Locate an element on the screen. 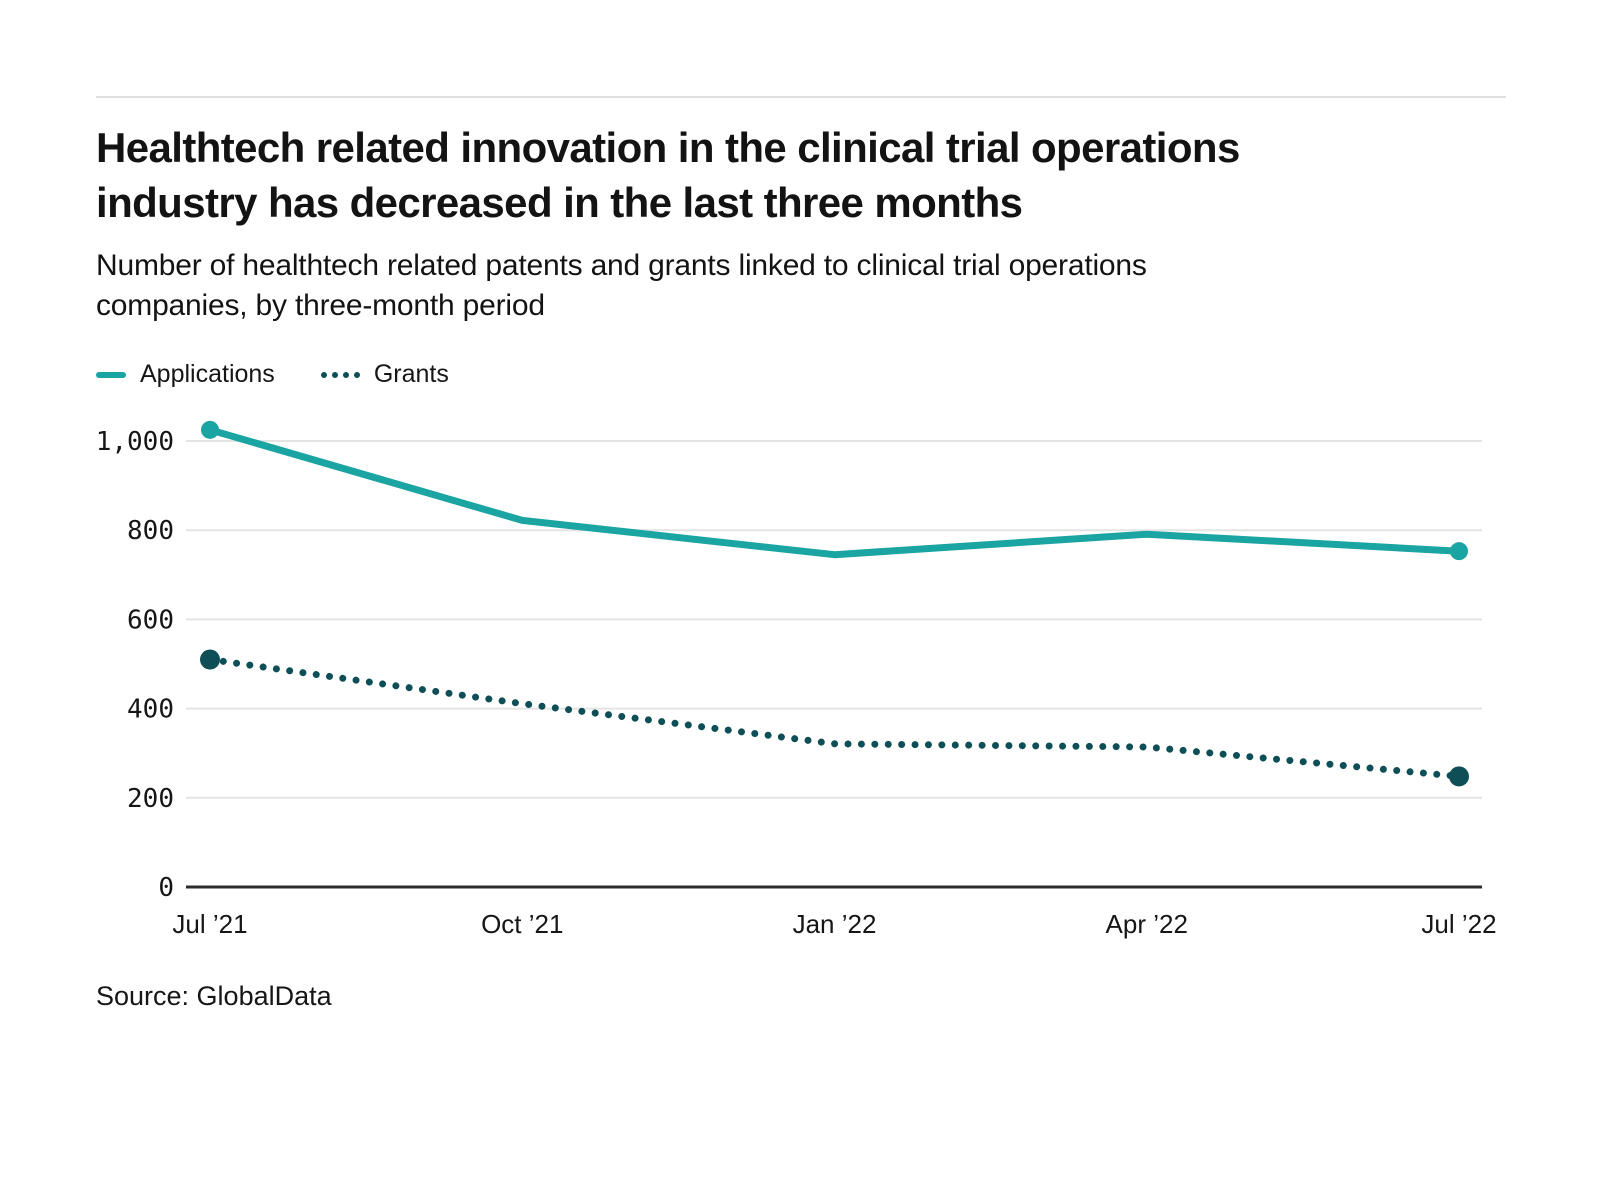 Image resolution: width=1600 pixels, height=1200 pixels. legend-label-grants: Grants is located at coordinates (411, 374).